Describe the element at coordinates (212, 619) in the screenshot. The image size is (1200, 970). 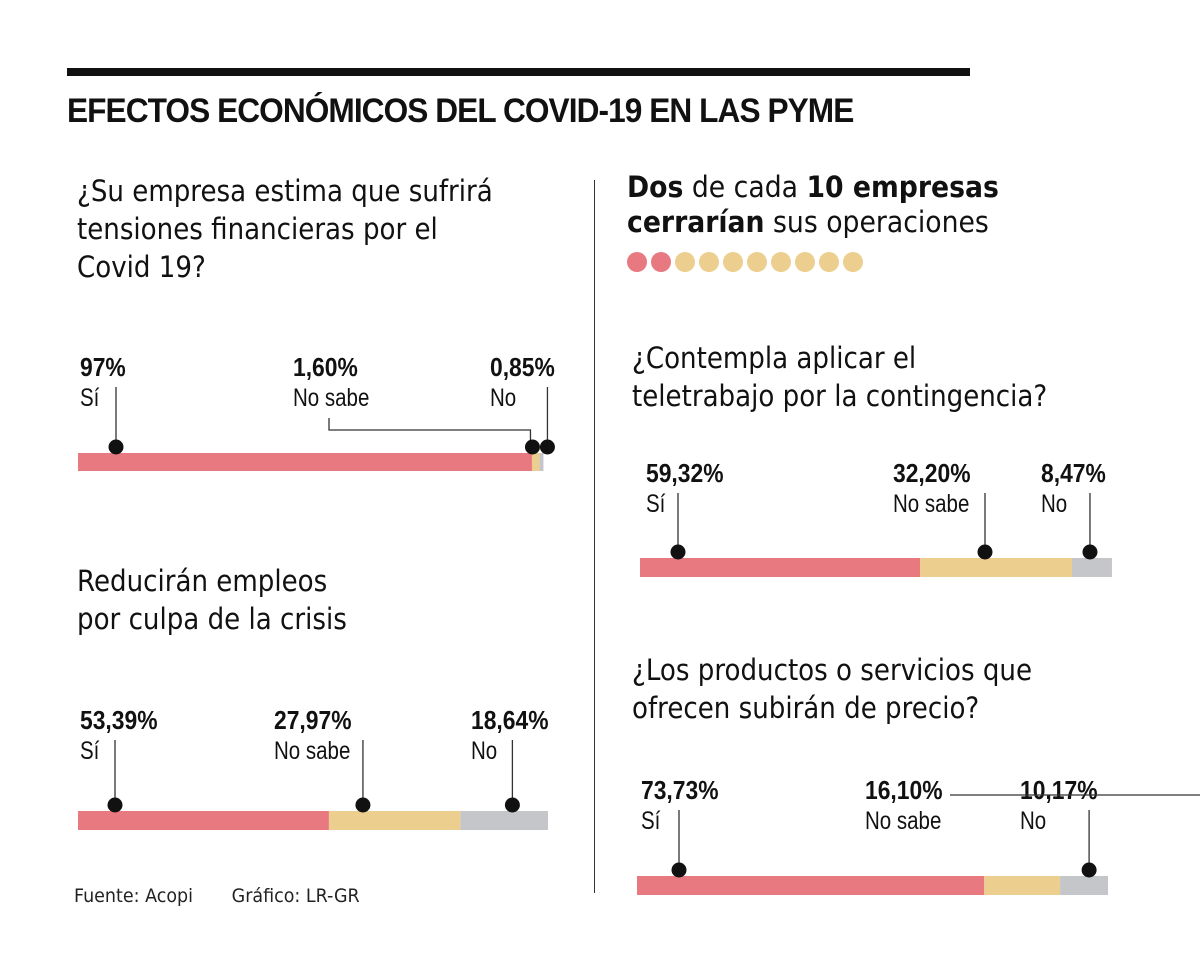
I see `question-line: por culpa de la crisis` at that location.